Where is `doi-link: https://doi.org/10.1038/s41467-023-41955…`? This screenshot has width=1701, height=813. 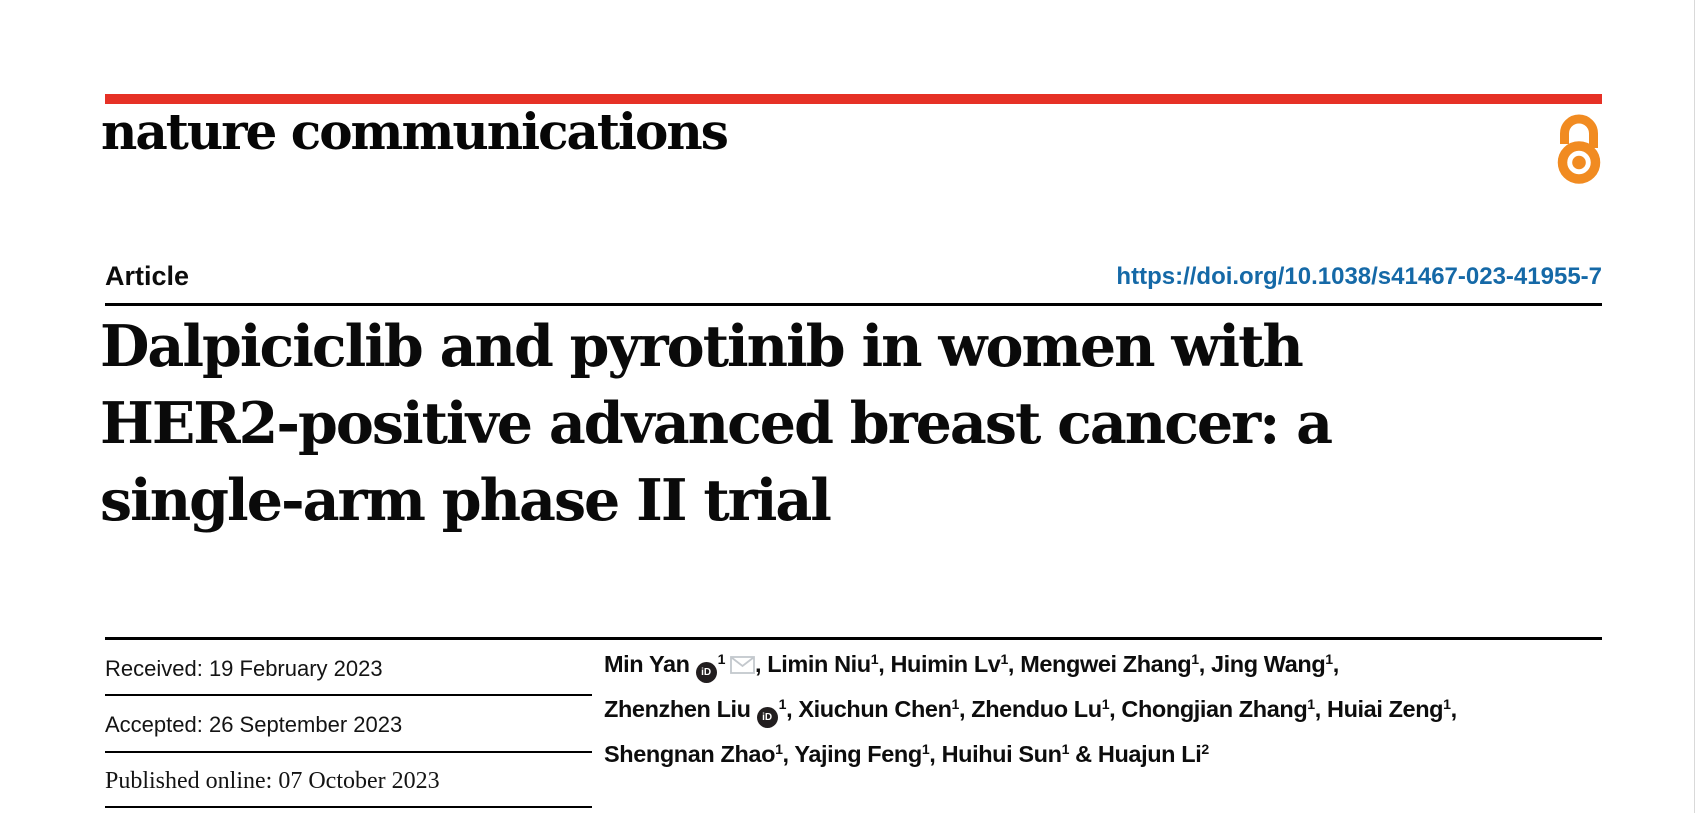 doi-link: https://doi.org/10.1038/s41467-023-41955… is located at coordinates (1359, 276).